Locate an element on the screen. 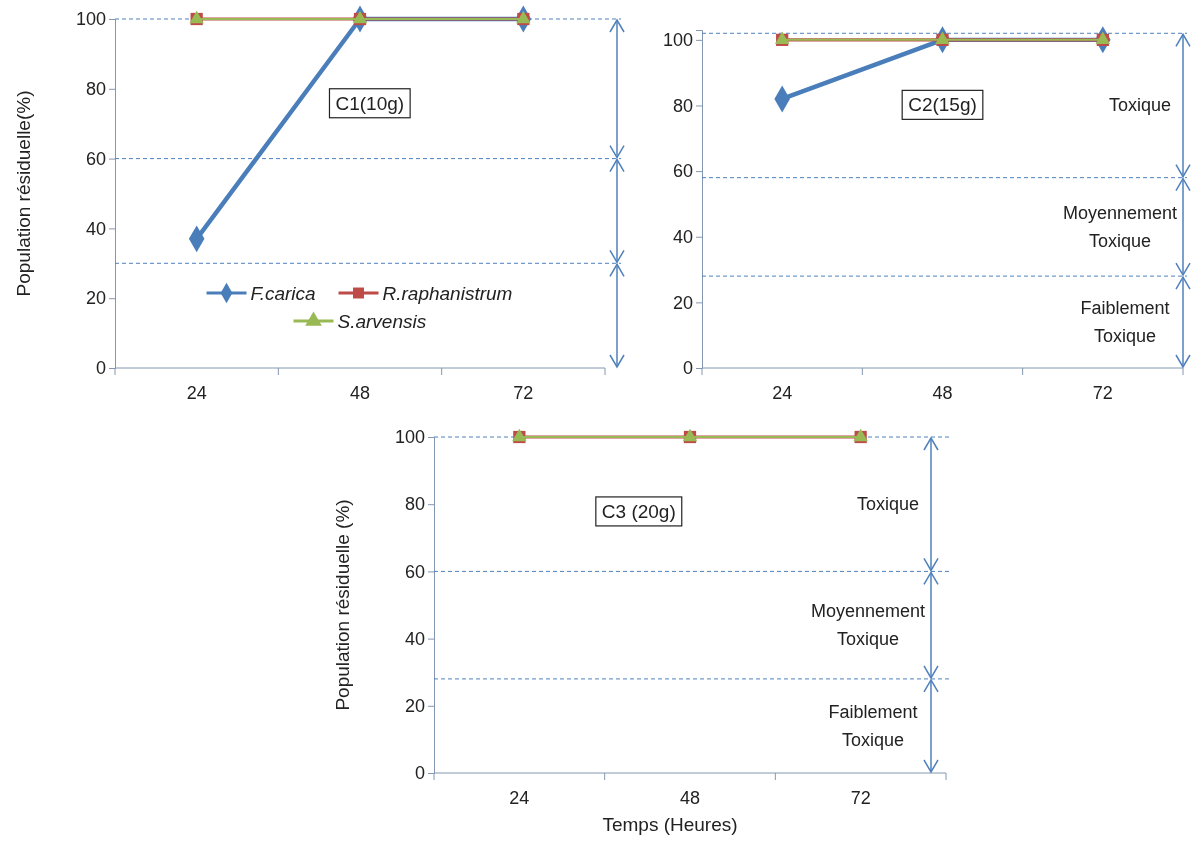 The width and height of the screenshot is (1195, 843). label-box: C3 (20g) is located at coordinates (639, 511).